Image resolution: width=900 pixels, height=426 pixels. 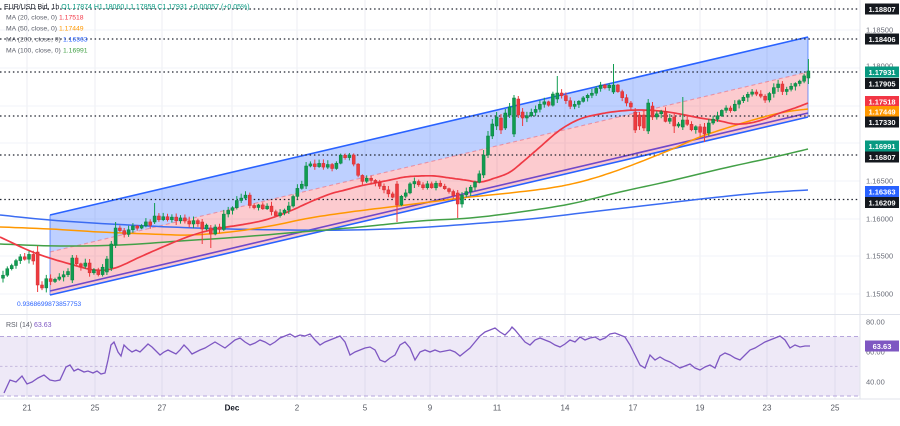 I want to click on svg-text: RSI (14) 63.63, so click(x=29, y=325).